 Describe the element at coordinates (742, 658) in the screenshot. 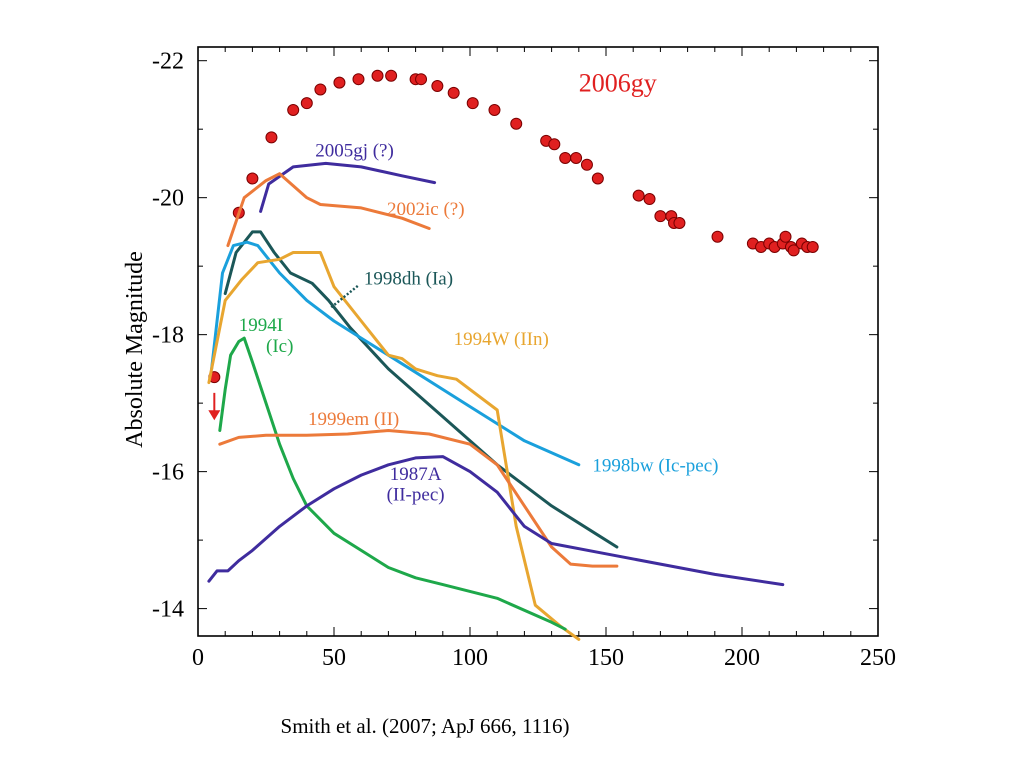

I see `x-tick-label: 200` at that location.